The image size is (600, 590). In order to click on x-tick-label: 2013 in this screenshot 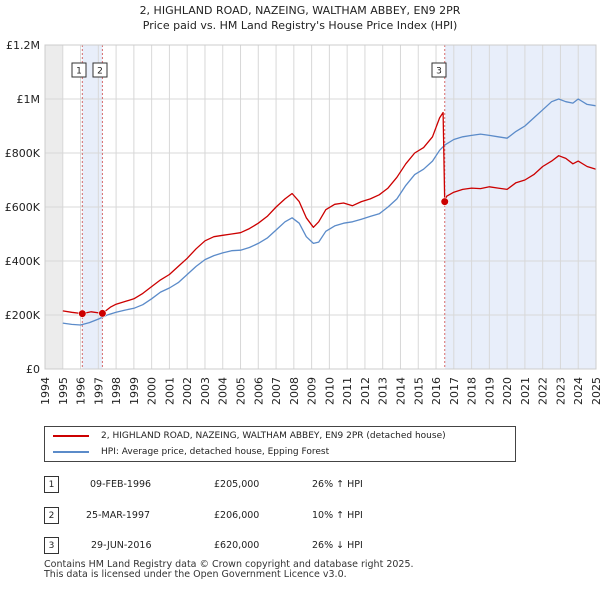, I will do `click(383, 391)`.